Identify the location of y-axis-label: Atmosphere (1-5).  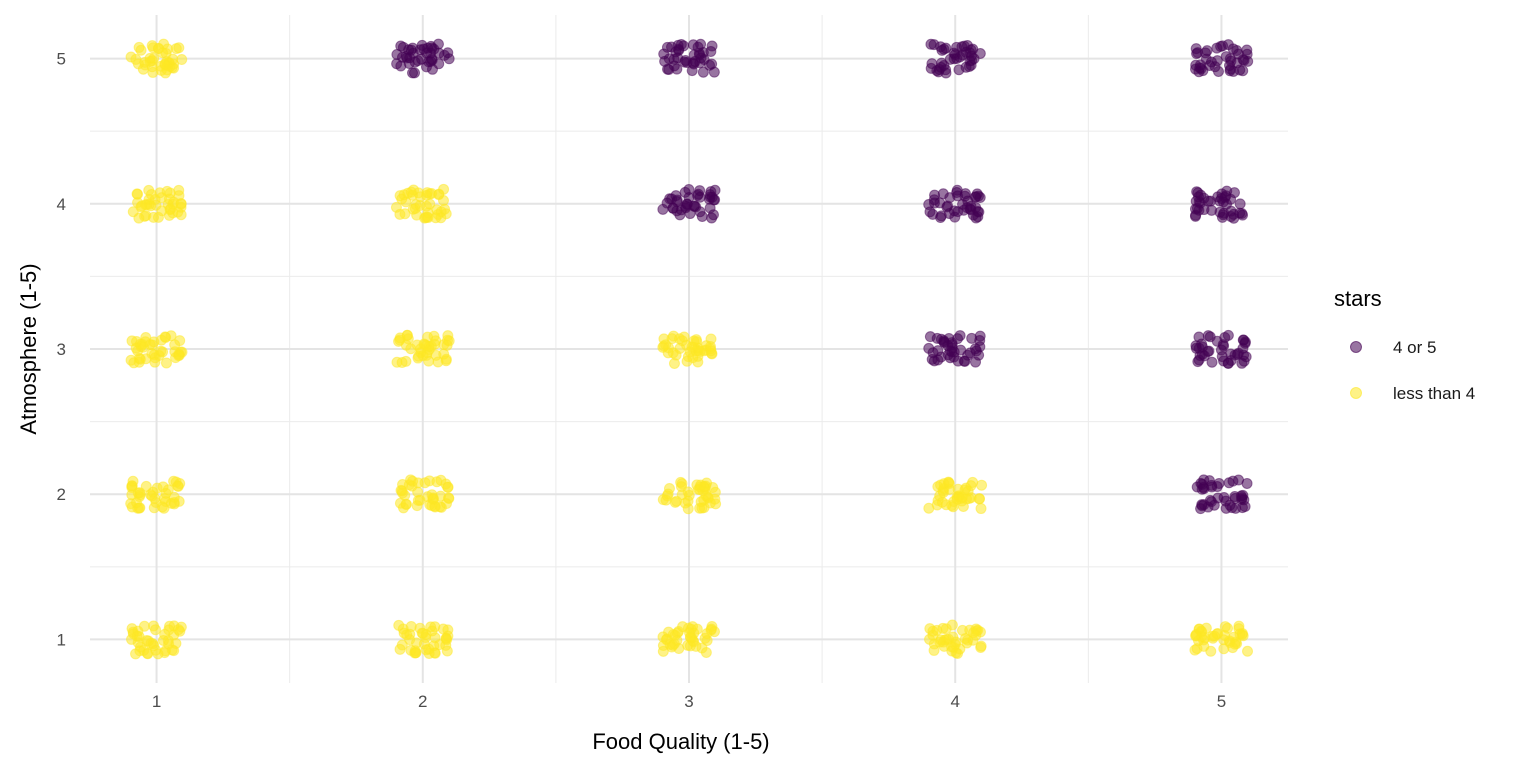
(28, 348).